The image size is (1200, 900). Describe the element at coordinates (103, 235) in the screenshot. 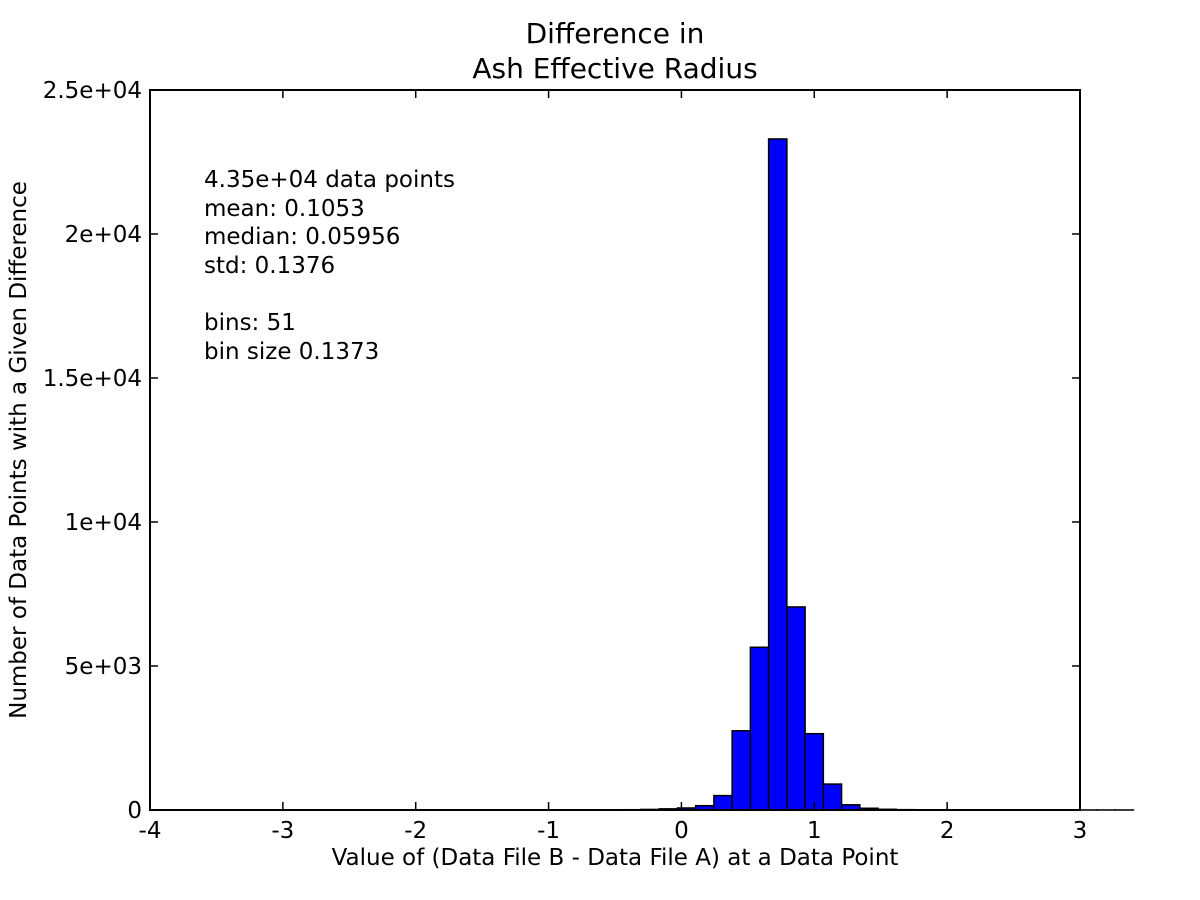

I see `y-tick-label: 2e+04` at that location.